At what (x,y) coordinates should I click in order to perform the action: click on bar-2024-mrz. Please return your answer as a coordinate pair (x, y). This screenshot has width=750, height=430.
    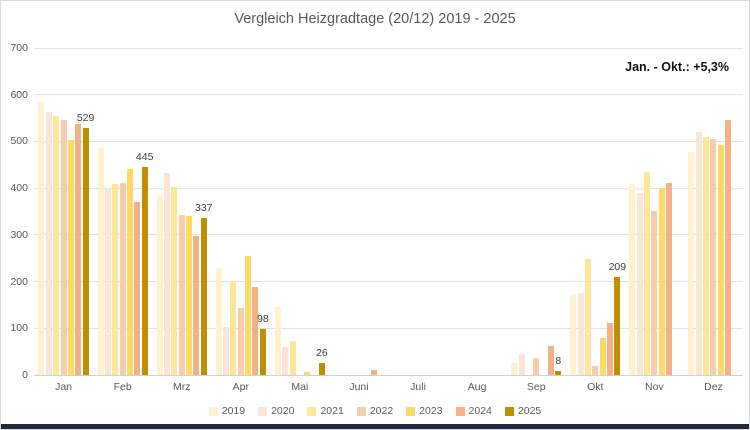
    Looking at the image, I should click on (196, 305).